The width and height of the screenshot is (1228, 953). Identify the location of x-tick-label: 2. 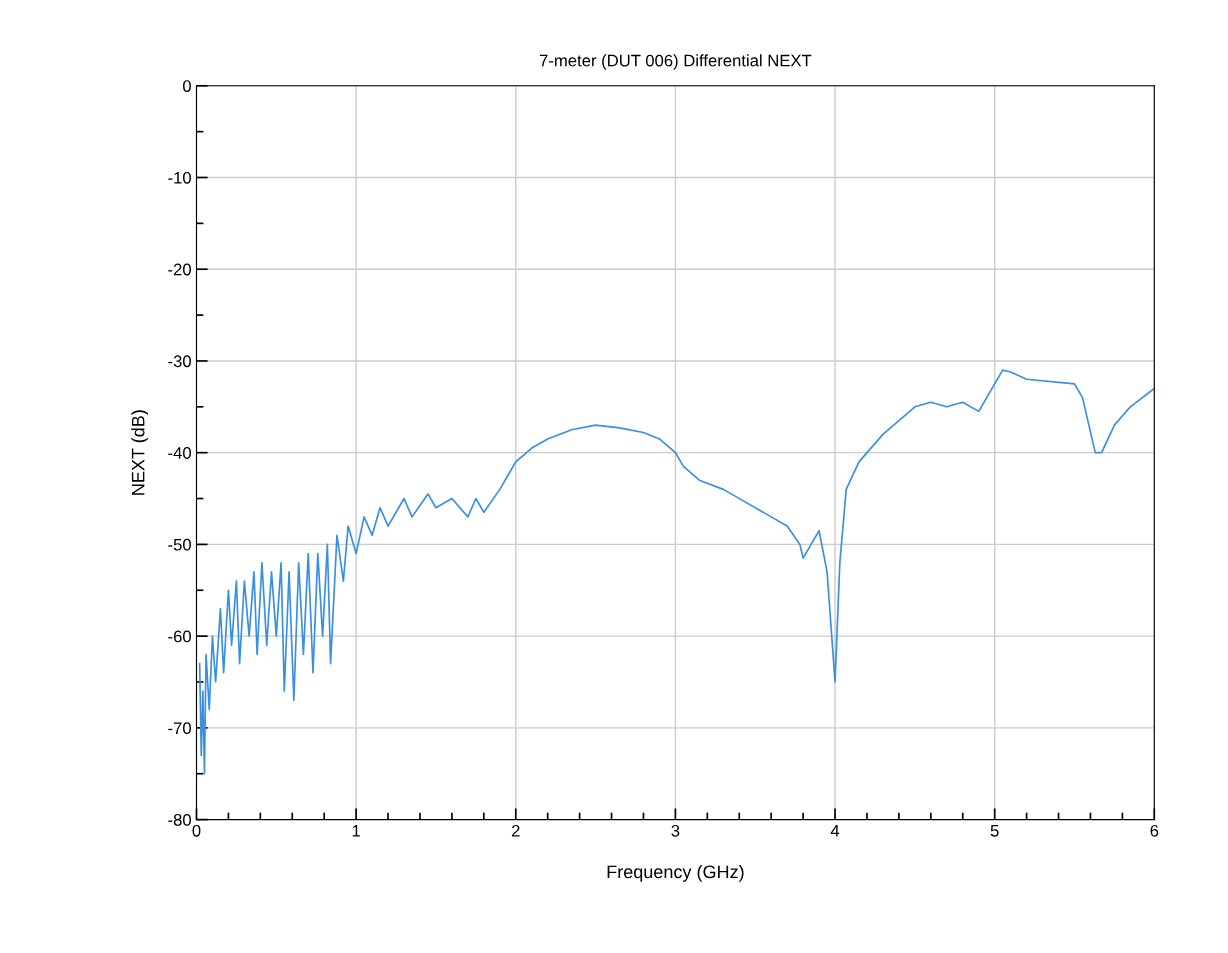
(515, 830).